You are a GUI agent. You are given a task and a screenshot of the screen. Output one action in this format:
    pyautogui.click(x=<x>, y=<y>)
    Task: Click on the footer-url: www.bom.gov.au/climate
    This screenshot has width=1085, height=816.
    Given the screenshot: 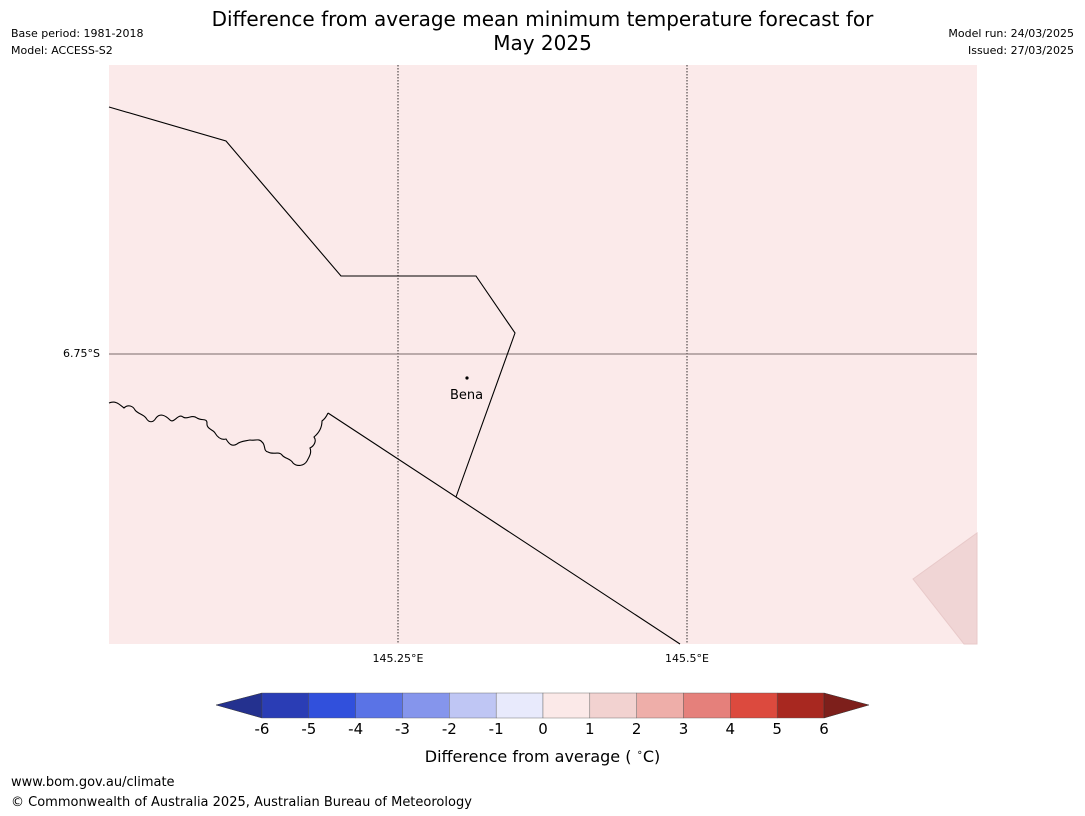 What is the action you would take?
    pyautogui.click(x=93, y=782)
    